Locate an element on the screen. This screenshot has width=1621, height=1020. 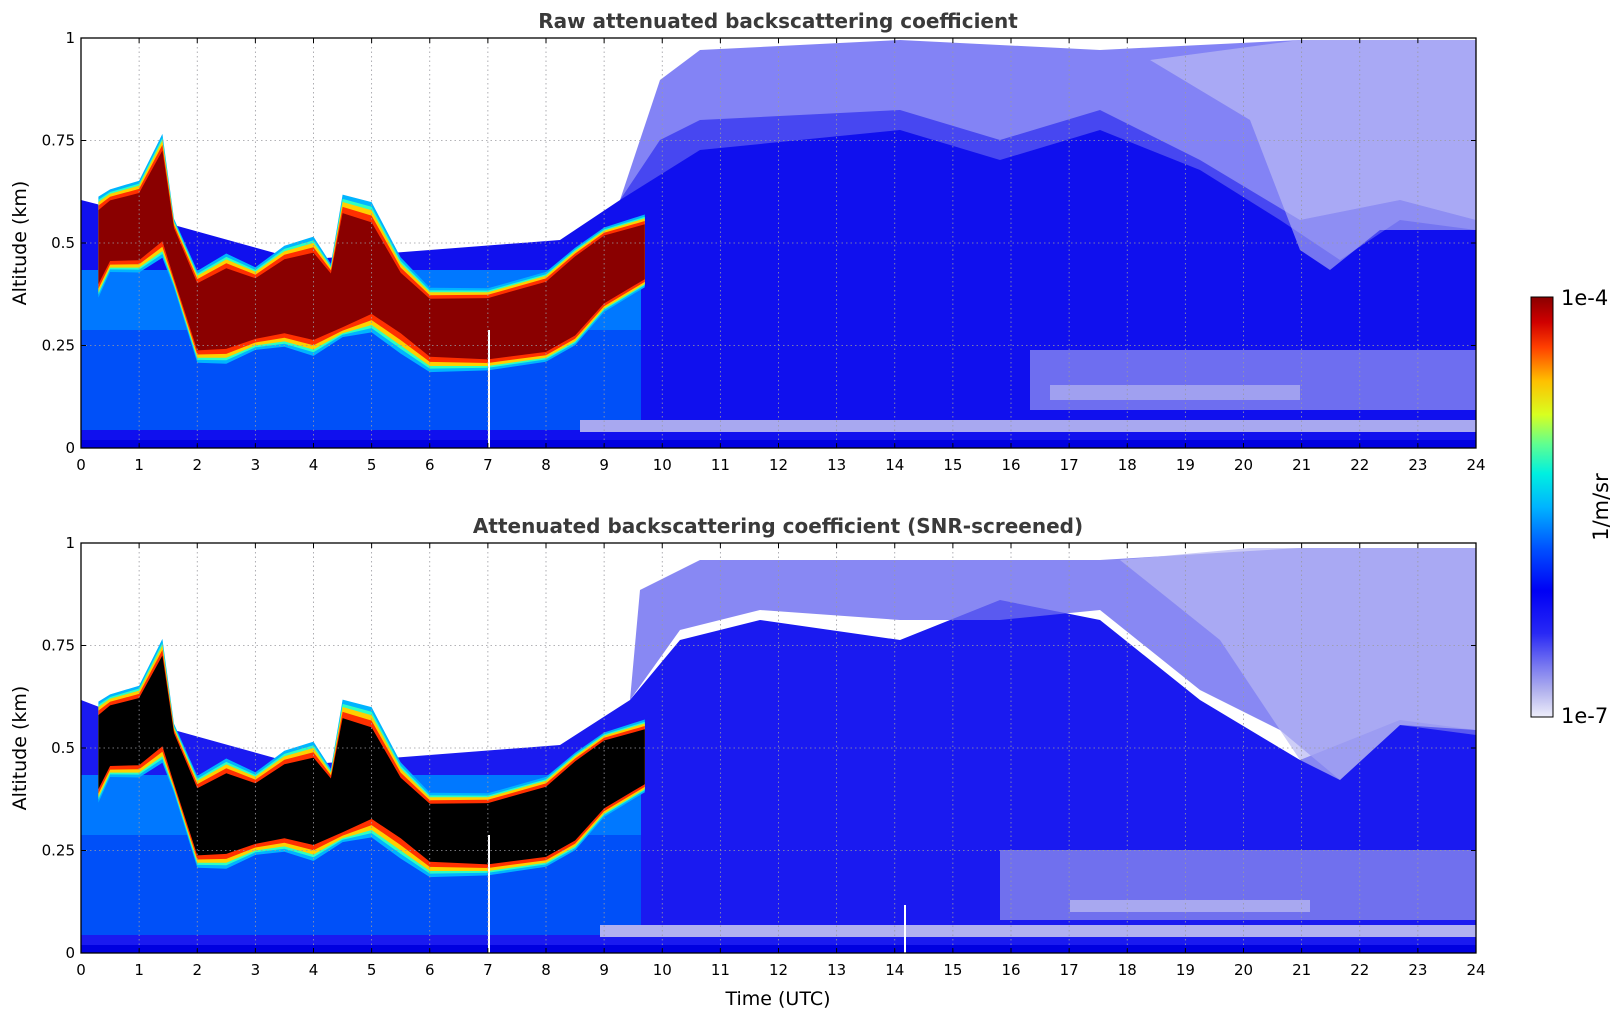
colorbar-gradient is located at coordinates (1542, 507).